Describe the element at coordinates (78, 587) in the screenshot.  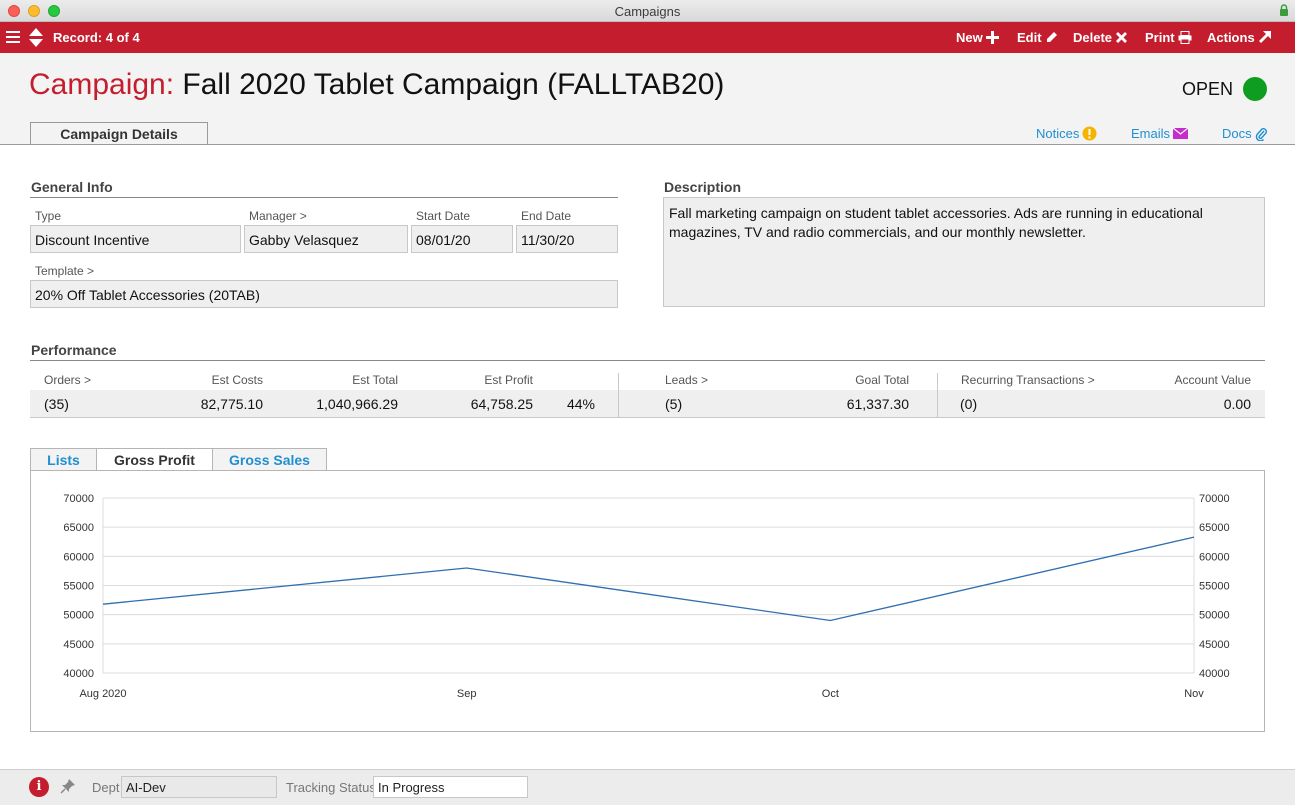
I see `y-tick-label-left: 55000` at that location.